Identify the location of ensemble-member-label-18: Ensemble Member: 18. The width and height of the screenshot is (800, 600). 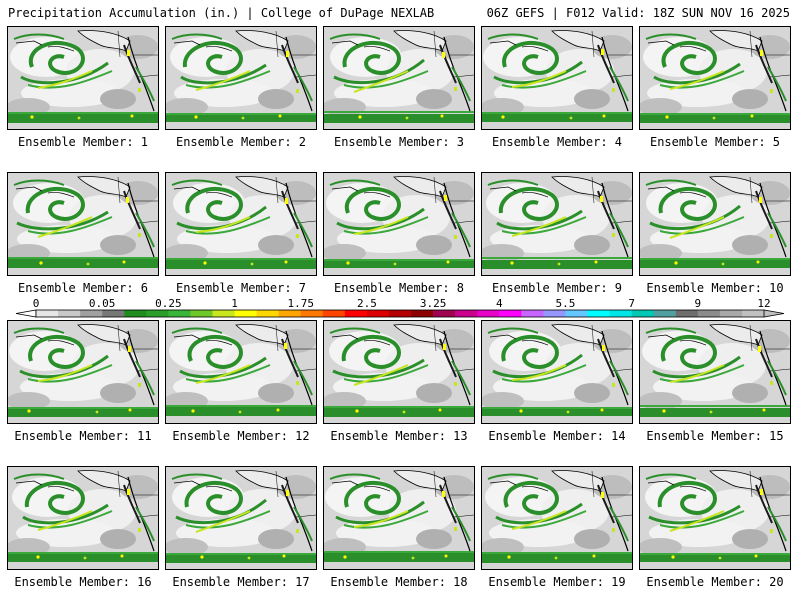
(399, 582).